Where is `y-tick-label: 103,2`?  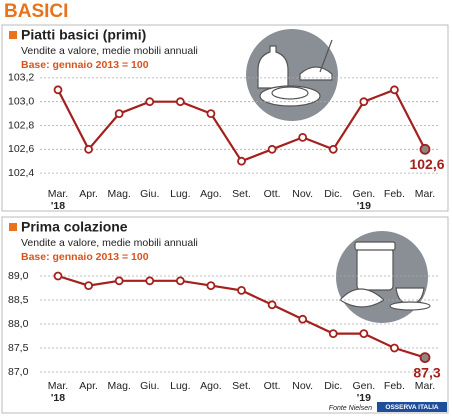
y-tick-label: 103,2 is located at coordinates (21, 78).